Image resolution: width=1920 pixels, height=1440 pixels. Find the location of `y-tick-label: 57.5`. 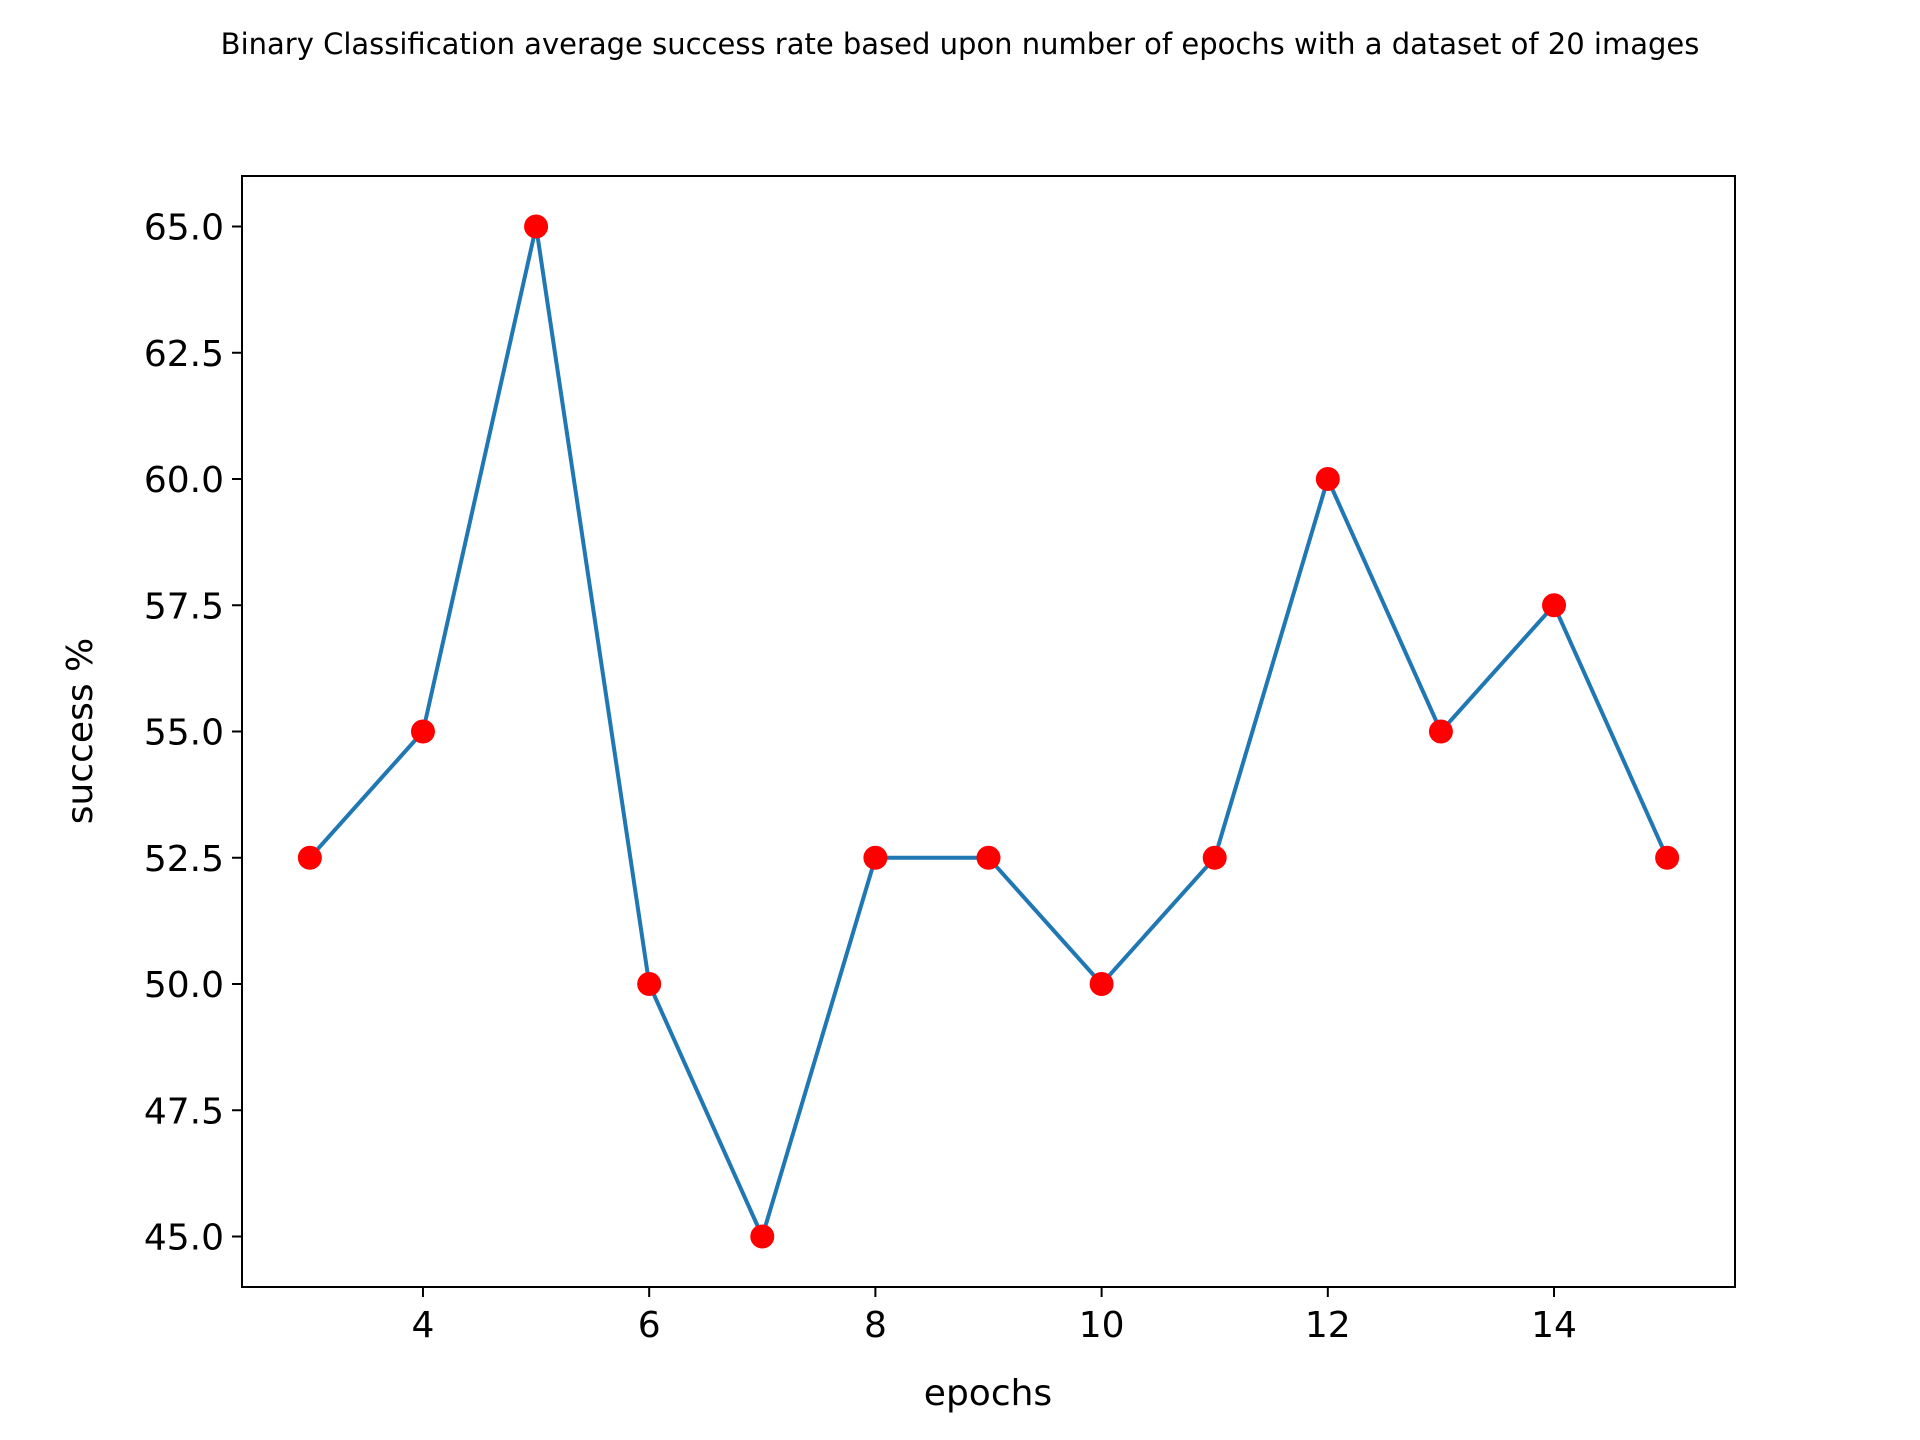

y-tick-label: 57.5 is located at coordinates (184, 606).